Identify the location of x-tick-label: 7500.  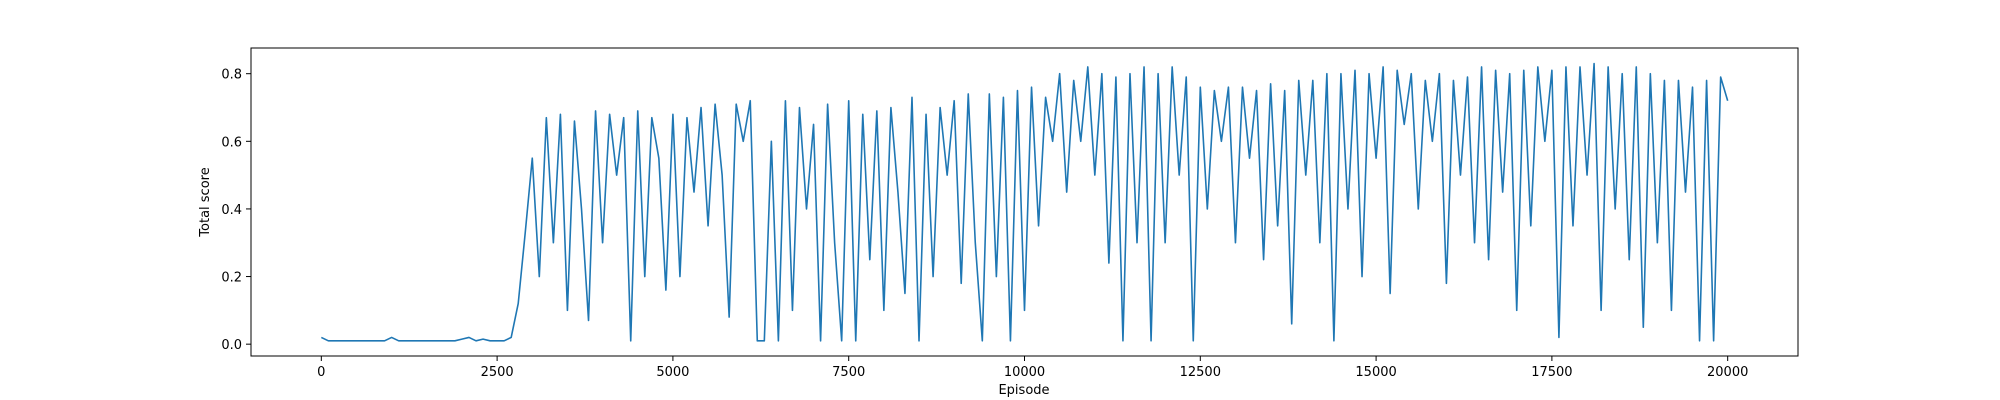
(848, 372).